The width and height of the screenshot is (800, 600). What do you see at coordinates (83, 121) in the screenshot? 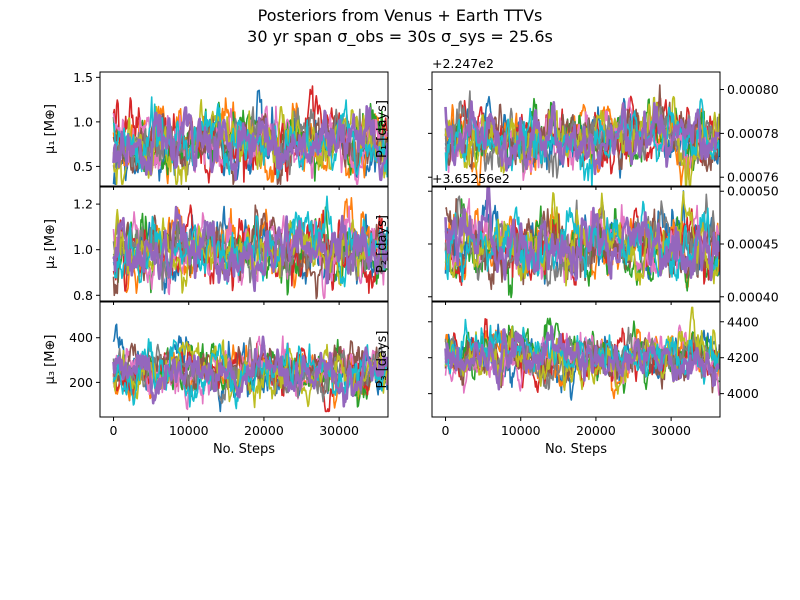
I see `ytick-label-mu1-1: 1.0` at bounding box center [83, 121].